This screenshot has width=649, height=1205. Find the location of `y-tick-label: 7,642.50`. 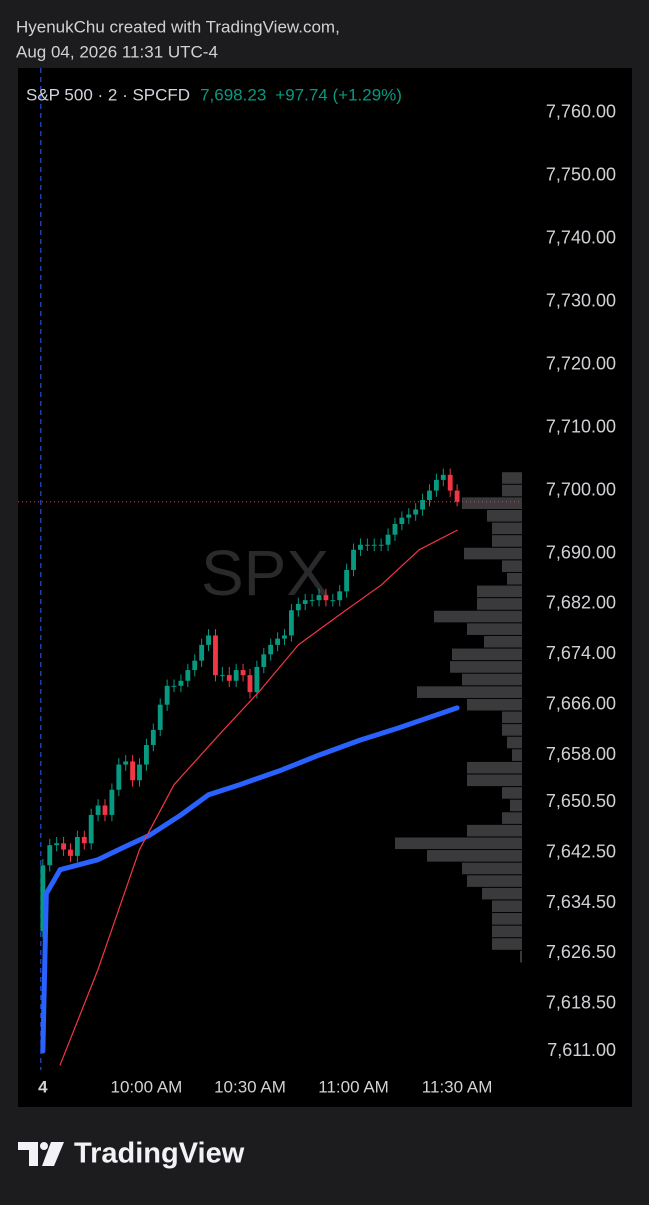

y-tick-label: 7,642.50 is located at coordinates (581, 851).